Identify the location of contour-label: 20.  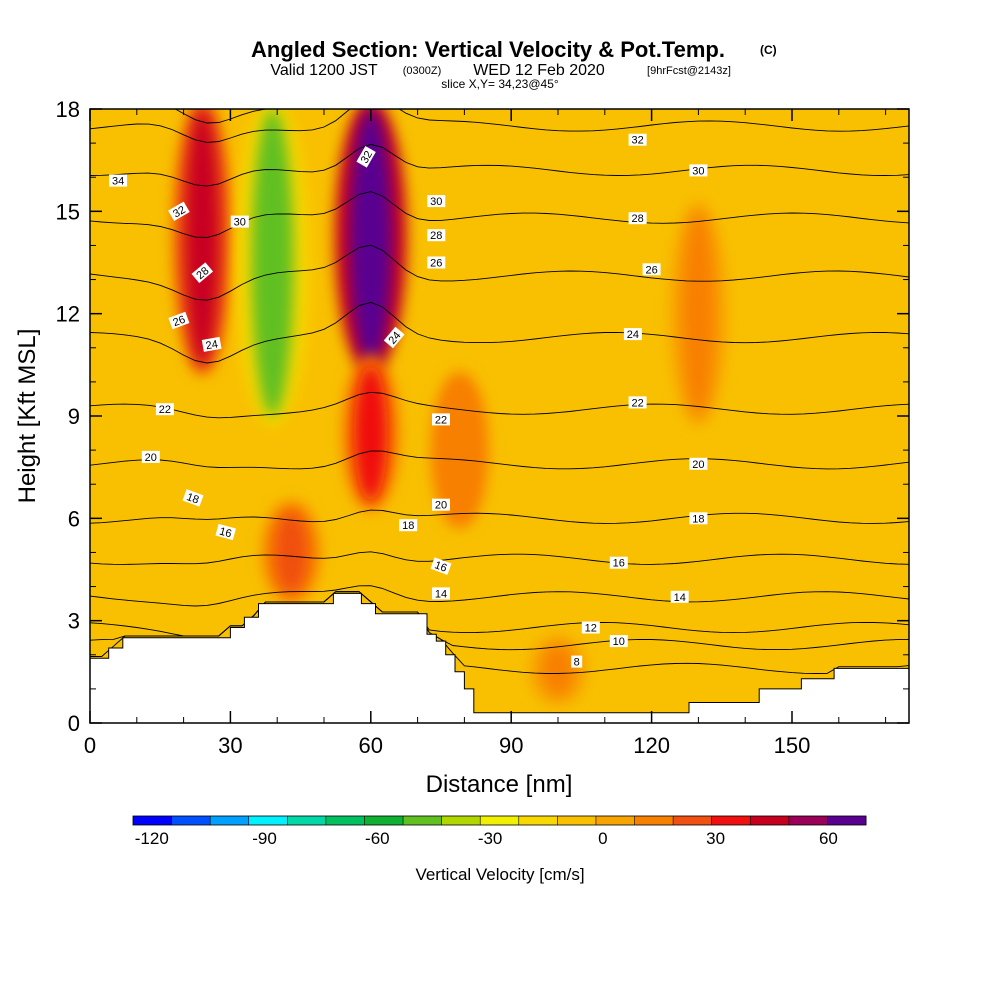
(441, 505).